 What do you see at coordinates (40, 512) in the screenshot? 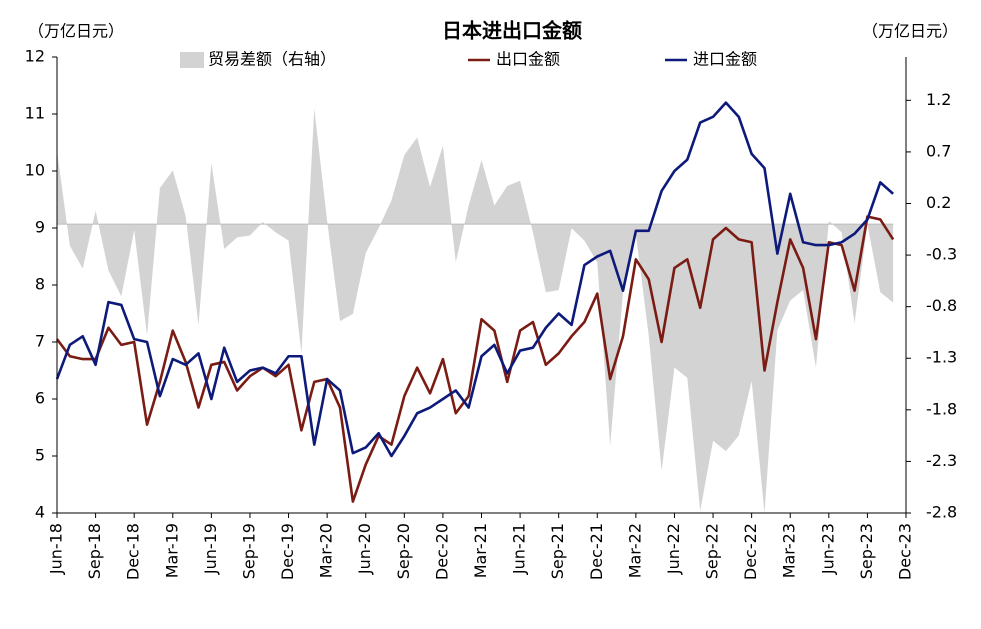
I see `y-tick-label: 4` at bounding box center [40, 512].